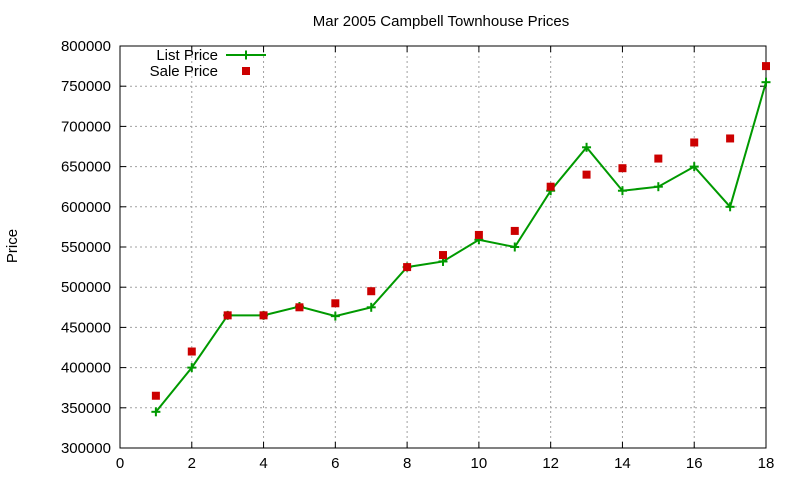  I want to click on x-tick-label: 4, so click(263, 463).